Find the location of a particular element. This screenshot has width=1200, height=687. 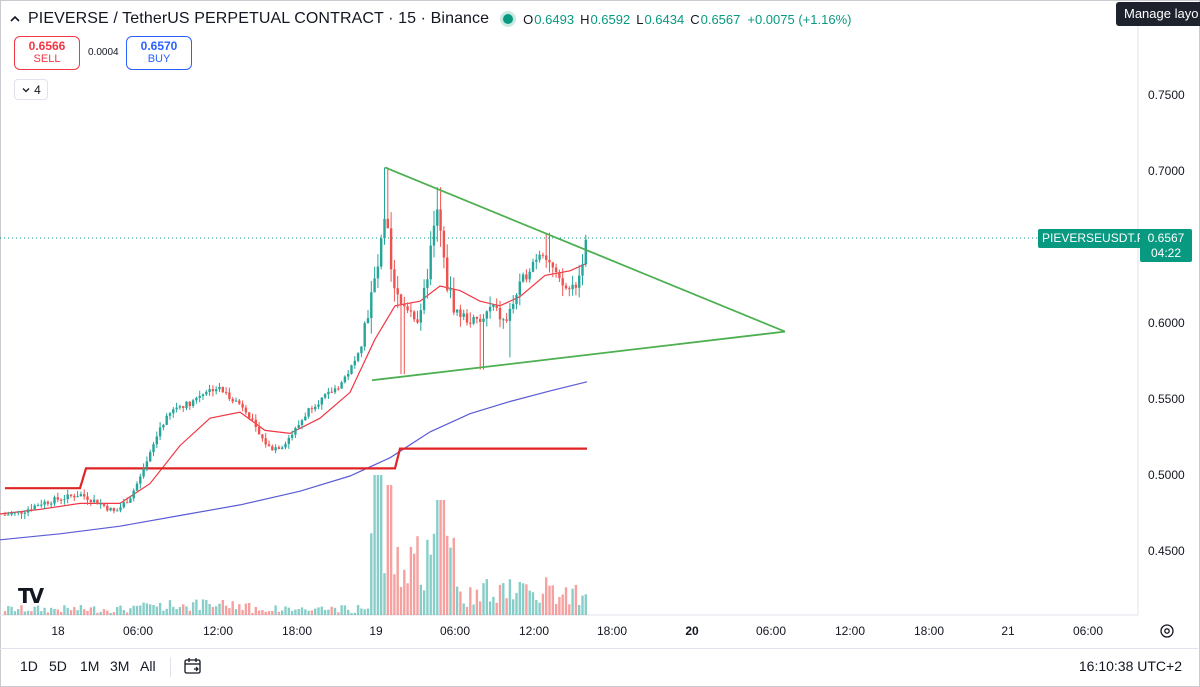

calendar-icon is located at coordinates (193, 666).